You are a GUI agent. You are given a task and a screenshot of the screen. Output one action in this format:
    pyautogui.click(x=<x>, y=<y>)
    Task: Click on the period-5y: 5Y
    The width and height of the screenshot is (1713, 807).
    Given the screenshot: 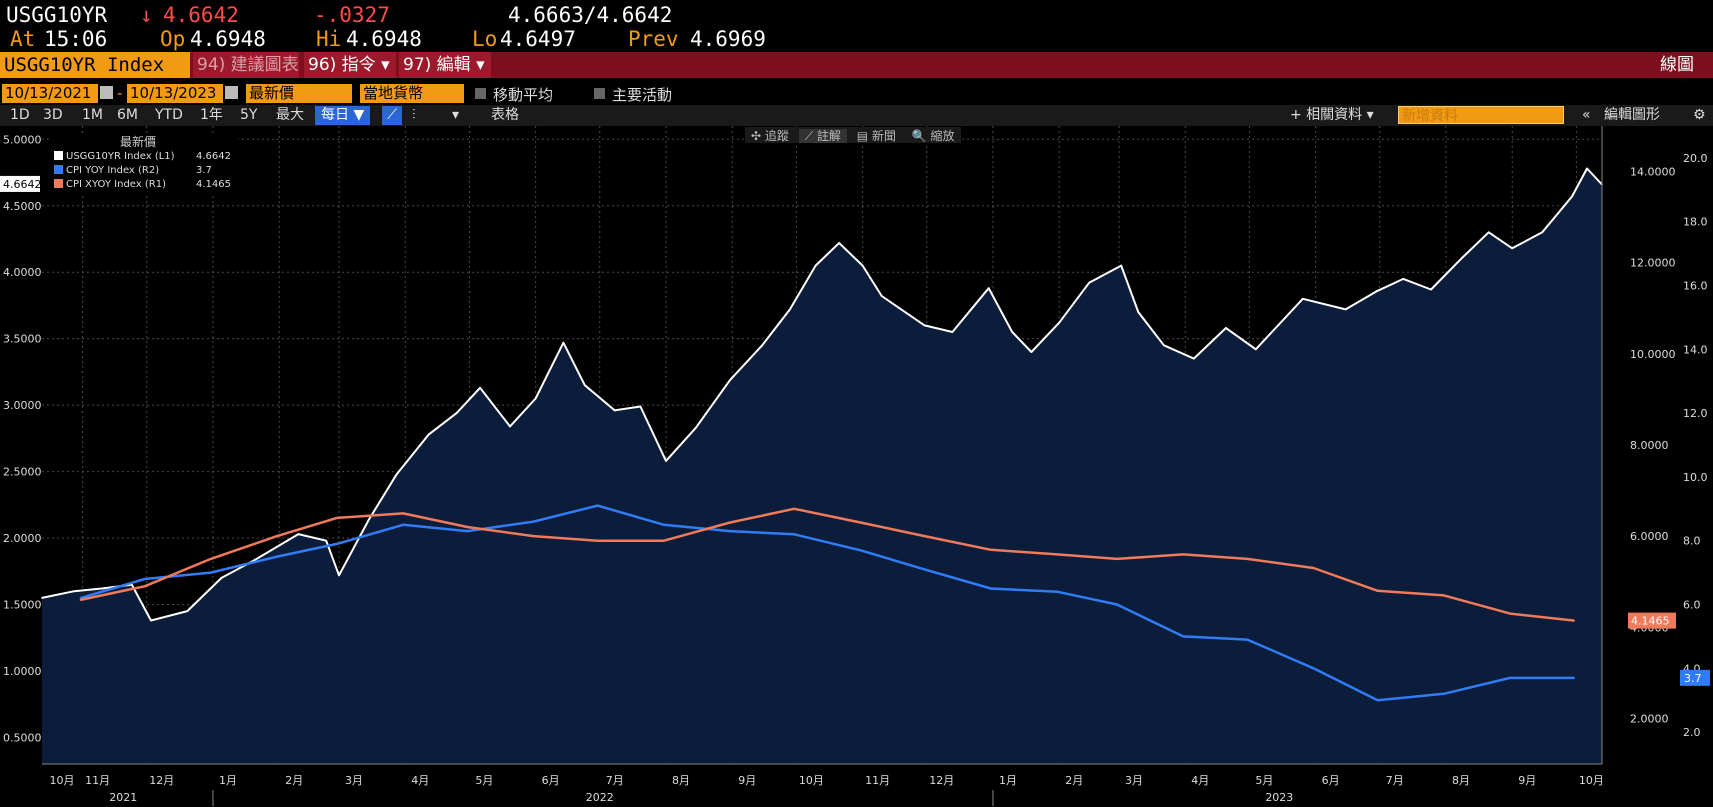 What is the action you would take?
    pyautogui.click(x=249, y=115)
    